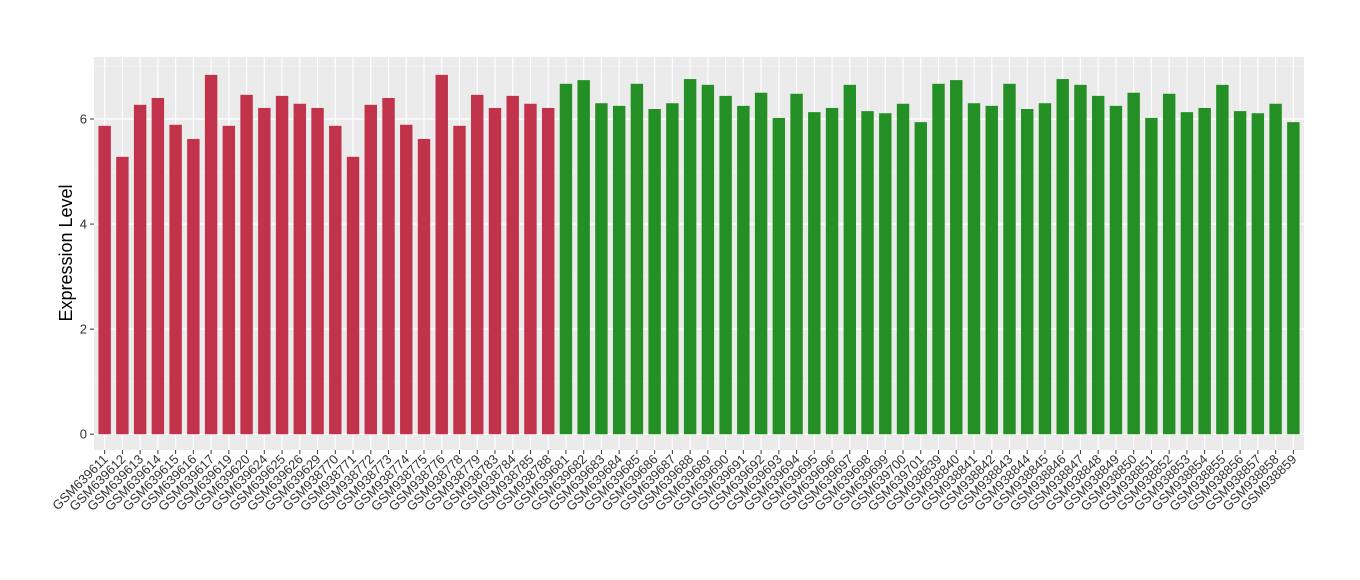 Image resolution: width=1360 pixels, height=580 pixels. What do you see at coordinates (83, 118) in the screenshot?
I see `y-tick-label: 6` at bounding box center [83, 118].